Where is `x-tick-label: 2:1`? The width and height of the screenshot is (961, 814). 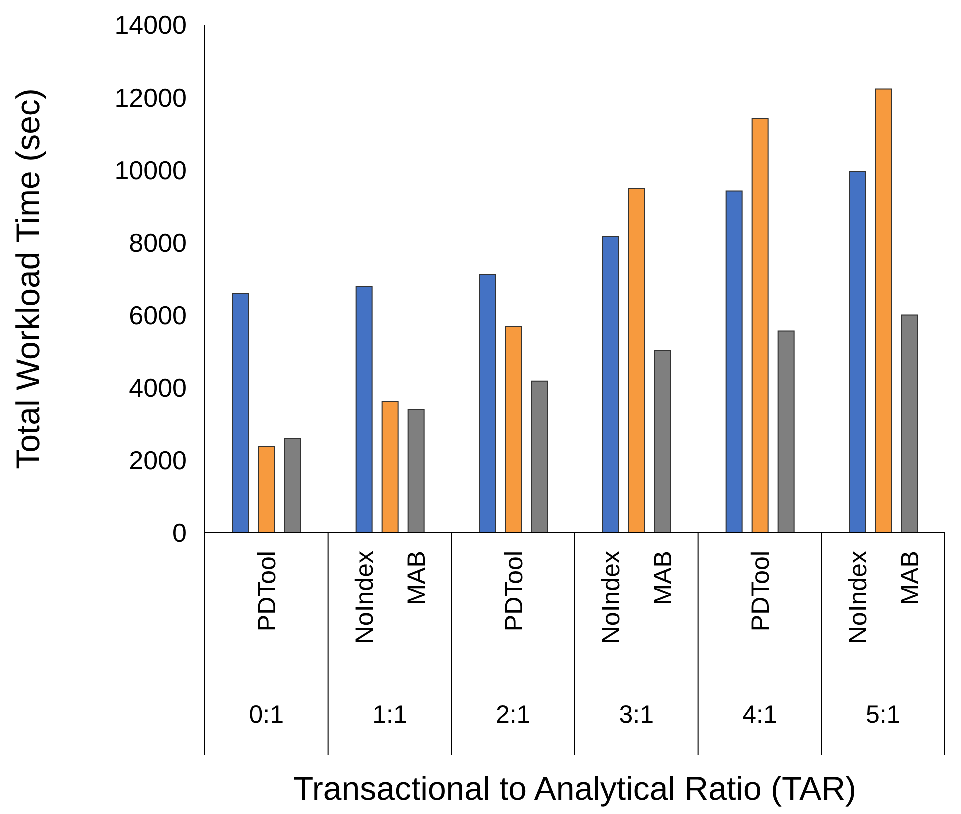 x-tick-label: 2:1 is located at coordinates (513, 715).